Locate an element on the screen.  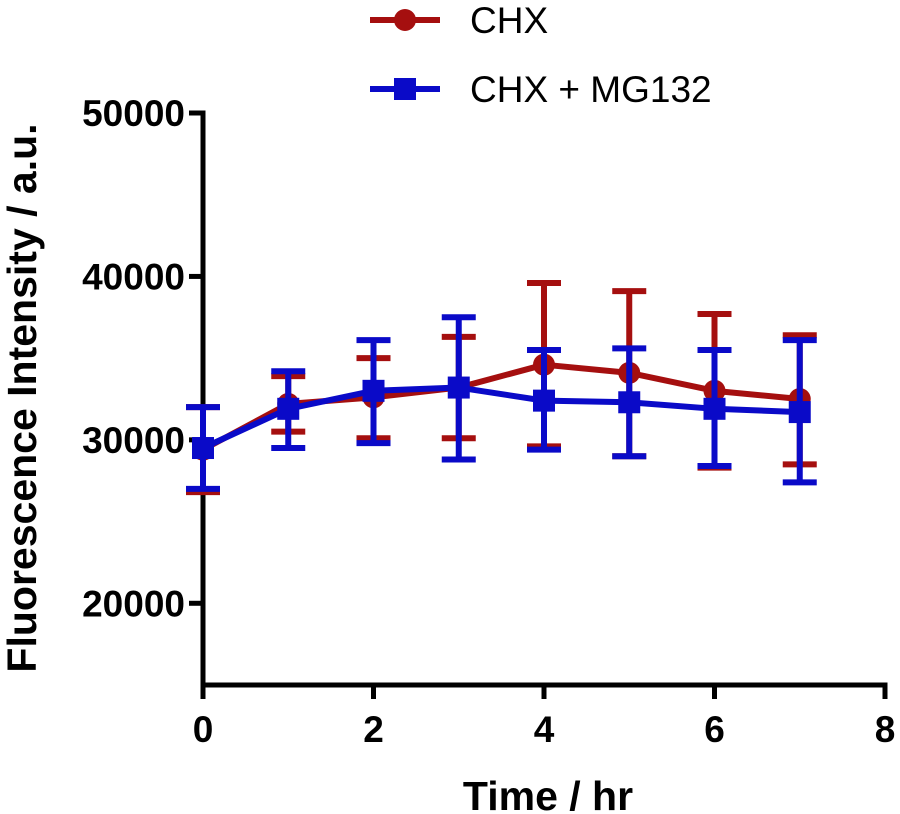
series-line is located at coordinates (500, 417).